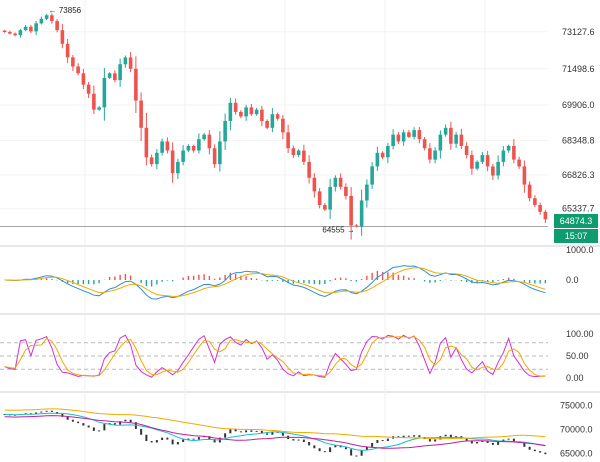 Image resolution: width=600 pixels, height=462 pixels. Describe the element at coordinates (580, 250) in the screenshot. I see `macd-axis-tick: 1000.0` at that location.